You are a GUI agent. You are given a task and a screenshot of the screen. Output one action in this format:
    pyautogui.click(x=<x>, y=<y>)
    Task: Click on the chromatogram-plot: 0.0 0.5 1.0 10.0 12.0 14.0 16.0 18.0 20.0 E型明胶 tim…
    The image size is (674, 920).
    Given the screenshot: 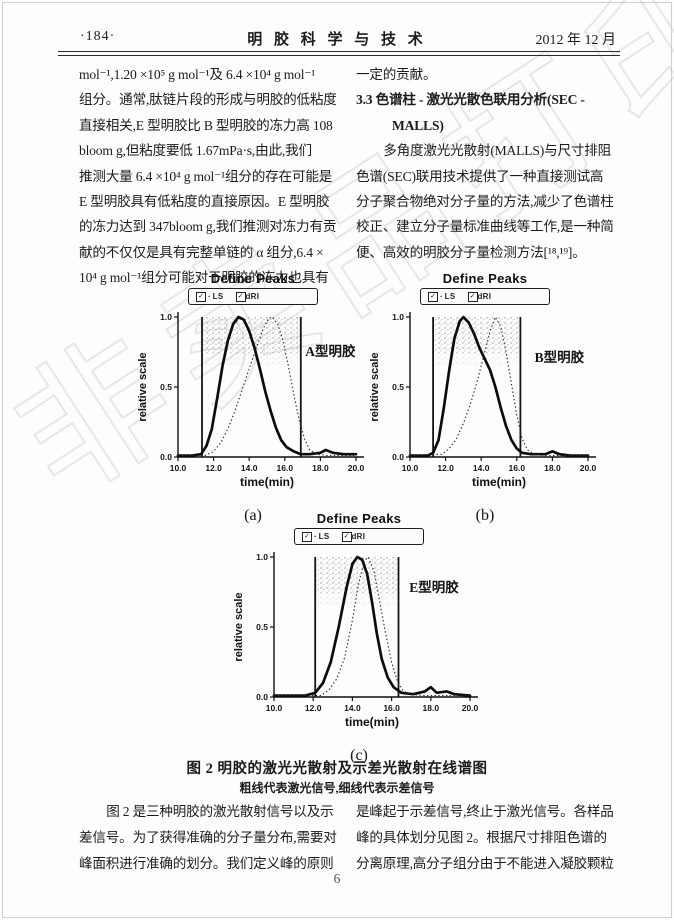 What is the action you would take?
    pyautogui.click(x=356, y=640)
    